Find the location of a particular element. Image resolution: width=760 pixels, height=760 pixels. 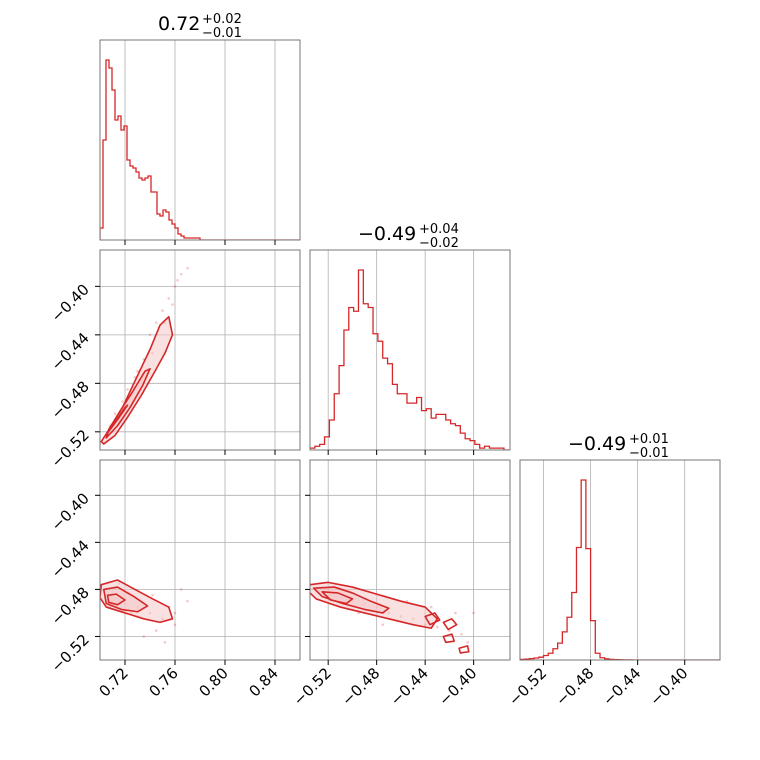

x-tick-label: 0.84 is located at coordinates (263, 682).